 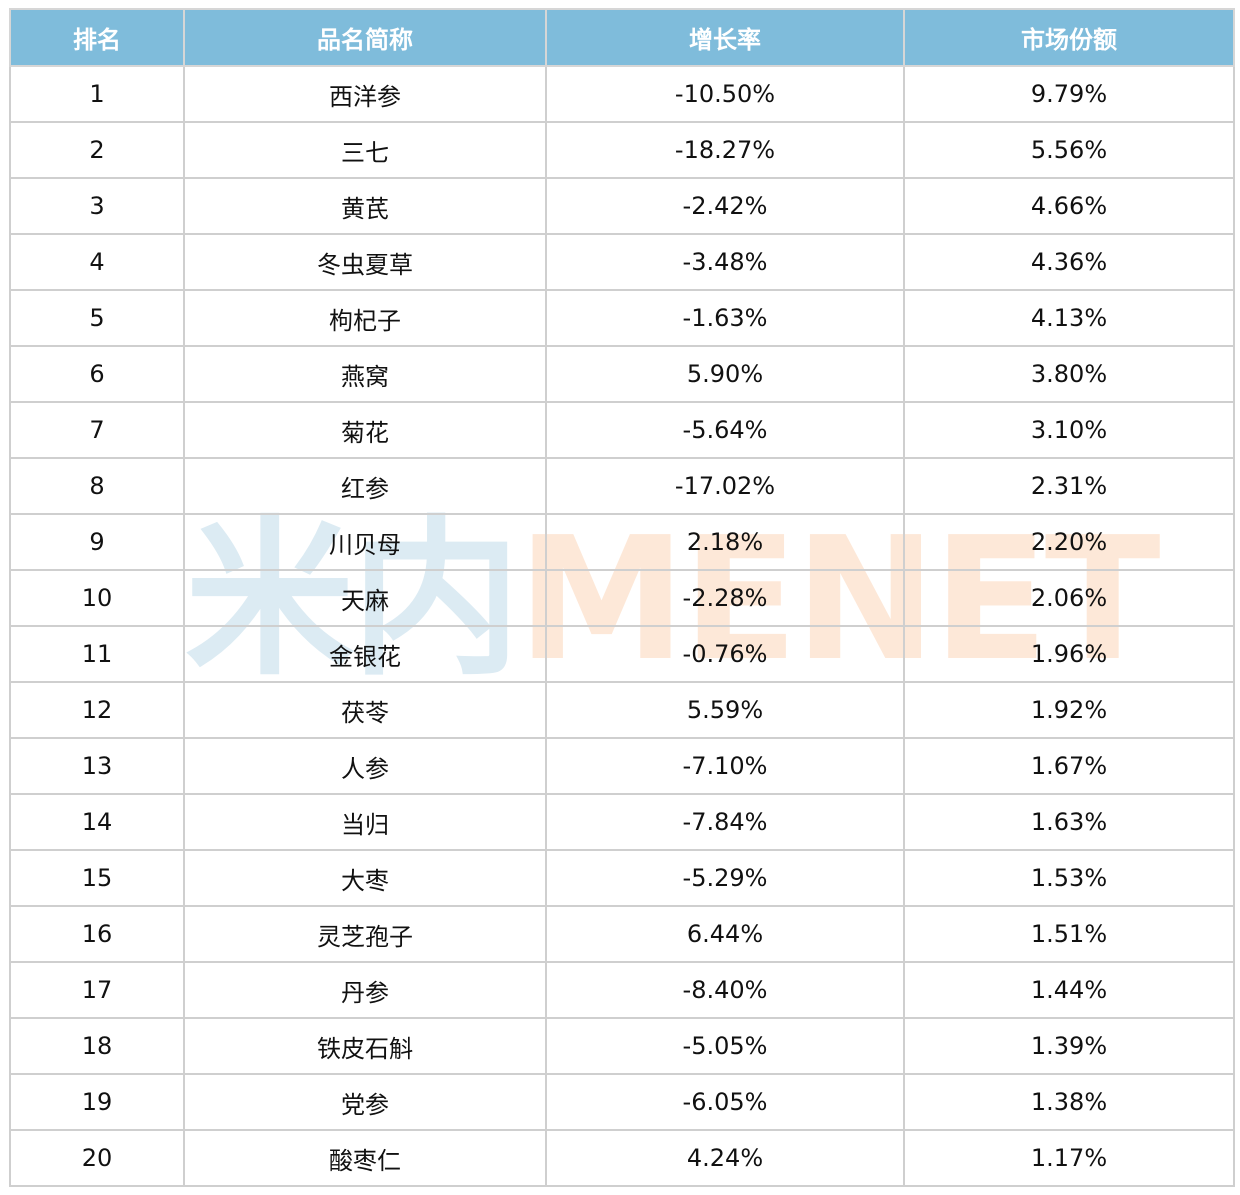 What do you see at coordinates (725, 206) in the screenshot?
I see `cell-growth: -2.42%` at bounding box center [725, 206].